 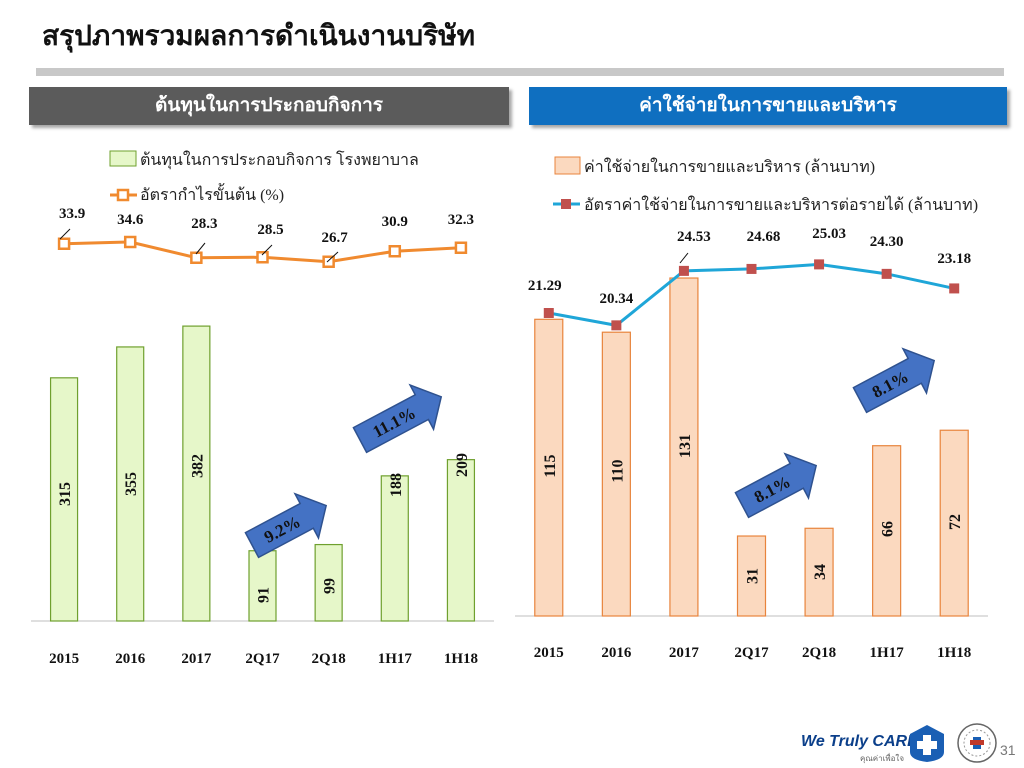 I want to click on bar-value-label: 34, so click(x=820, y=572).